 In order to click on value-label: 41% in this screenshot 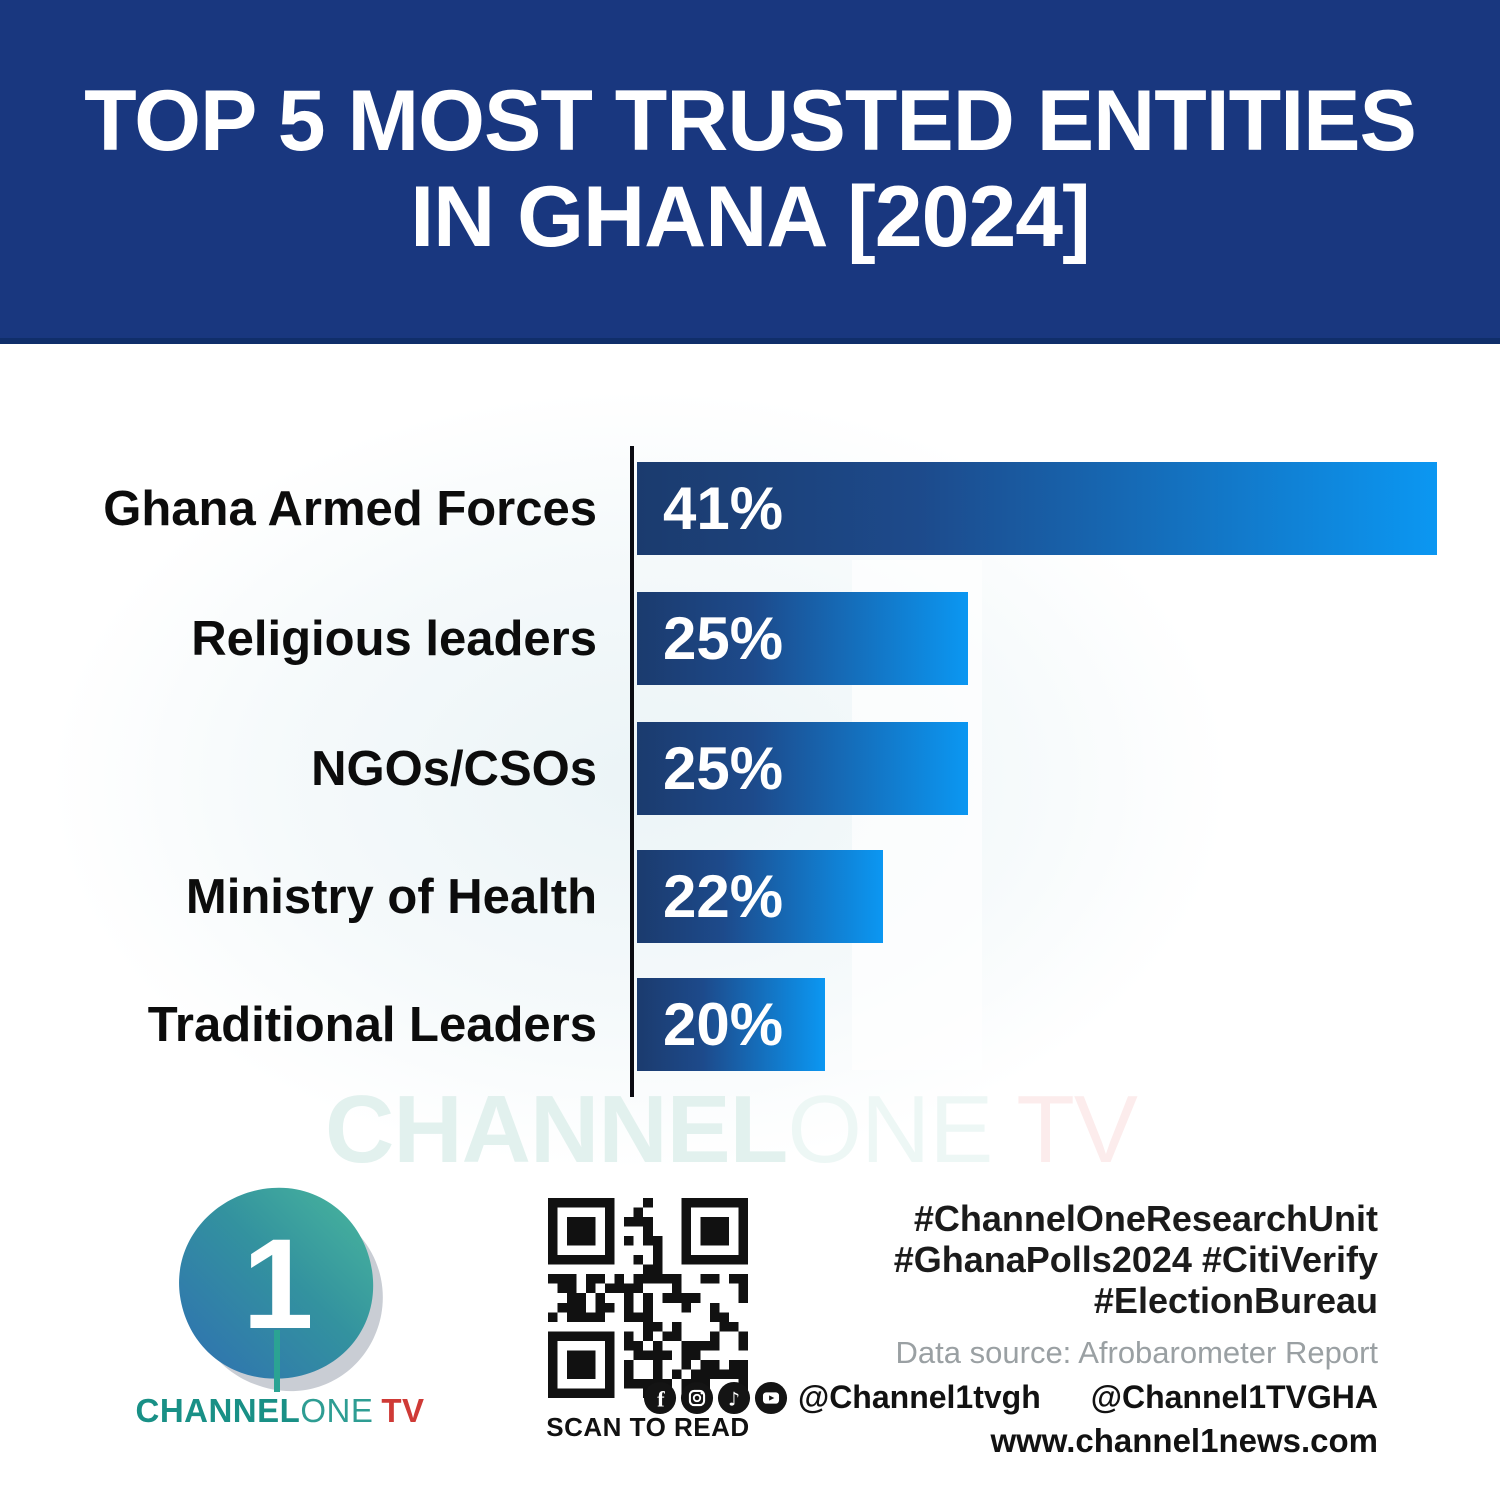, I will do `click(723, 508)`.